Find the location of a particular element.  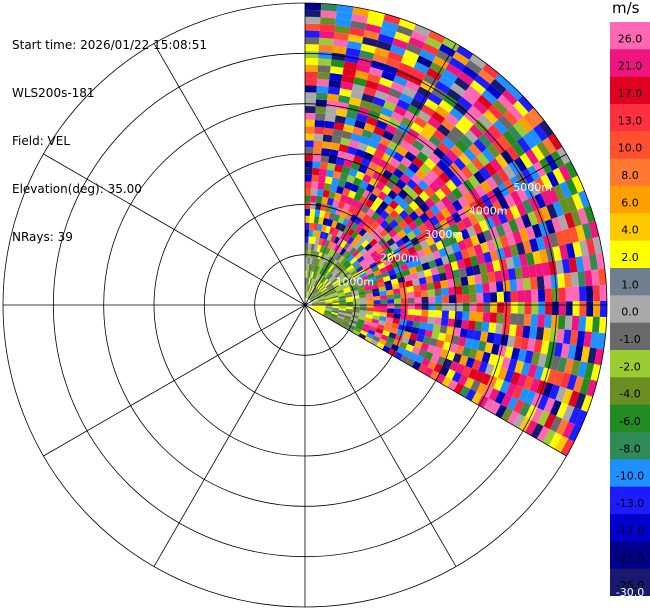

colorbar-tick-label: -2.0 is located at coordinates (629, 366).